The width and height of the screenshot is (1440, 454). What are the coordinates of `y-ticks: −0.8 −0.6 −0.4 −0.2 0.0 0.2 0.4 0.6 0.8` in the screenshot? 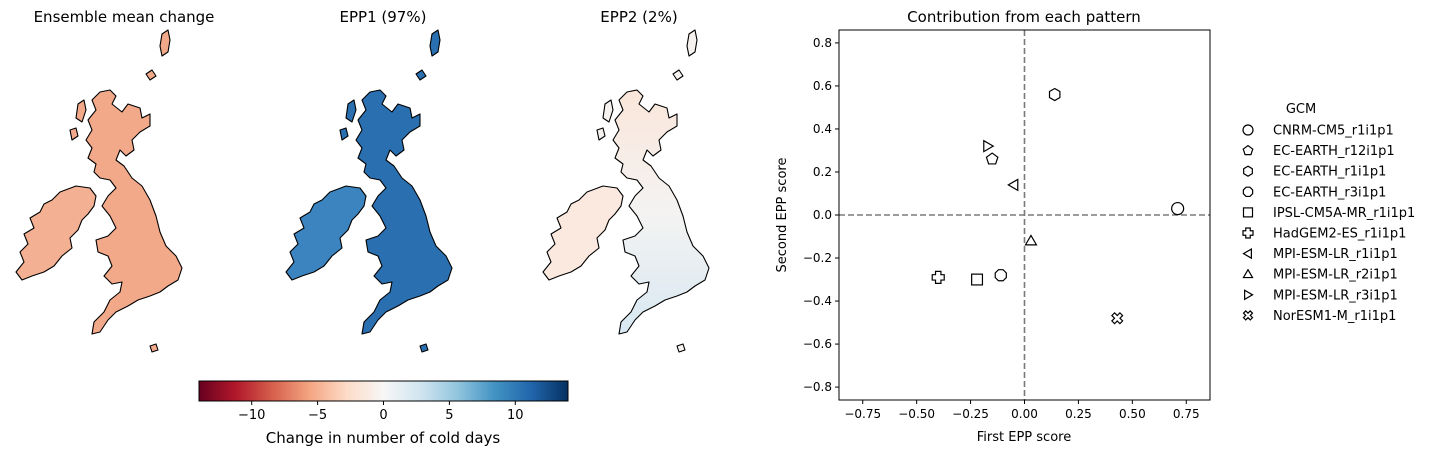 It's located at (821, 215).